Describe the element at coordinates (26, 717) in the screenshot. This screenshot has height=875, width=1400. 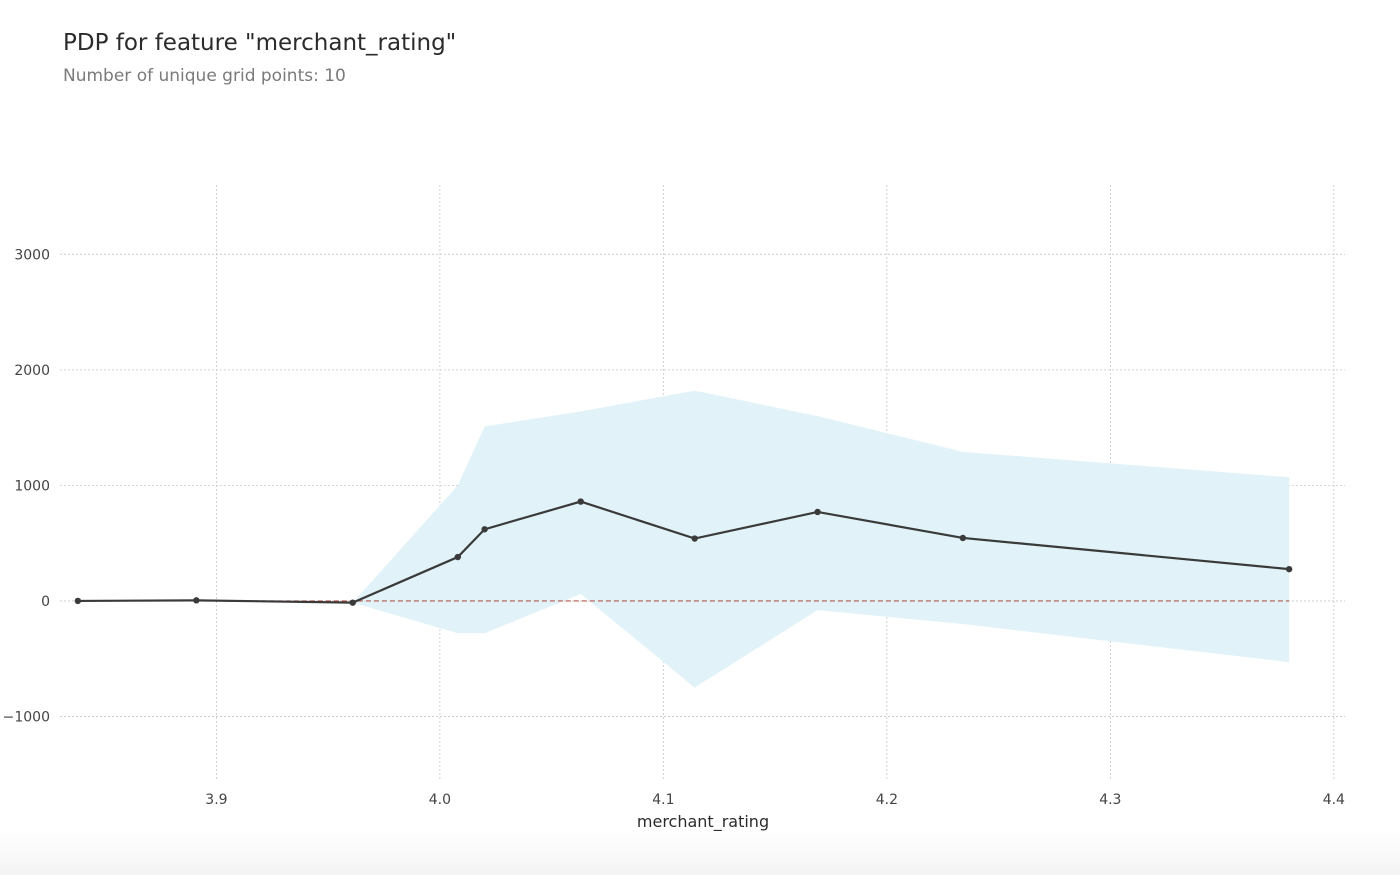
I see `y-tick-label: −1000` at that location.